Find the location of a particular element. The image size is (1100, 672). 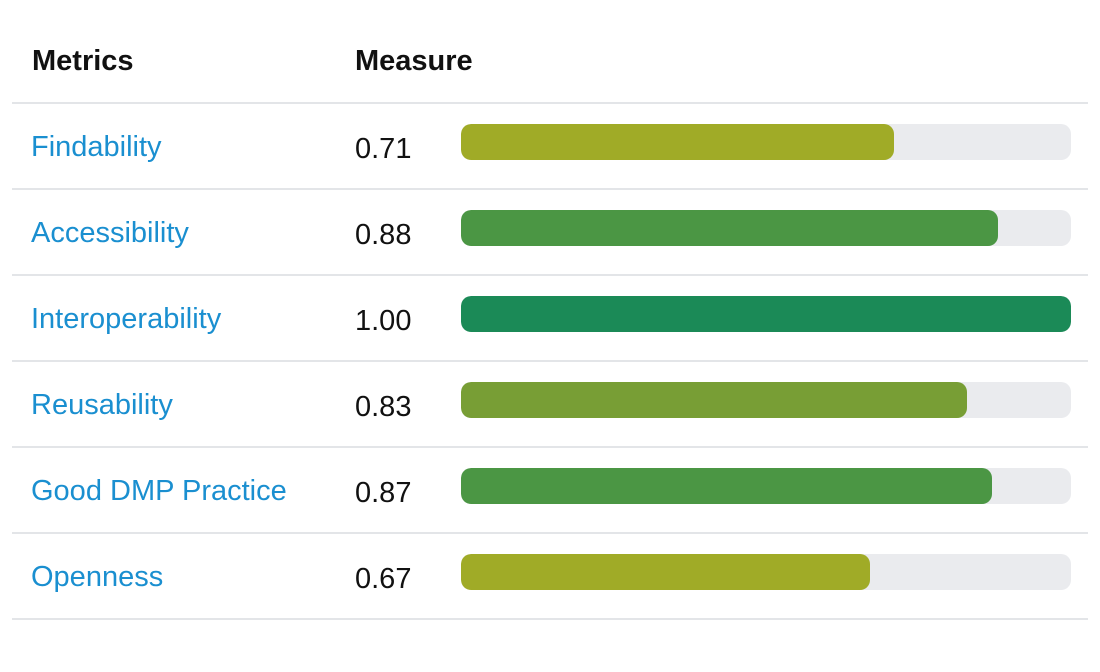

metric-link-accessibility: Accessibility is located at coordinates (110, 233).